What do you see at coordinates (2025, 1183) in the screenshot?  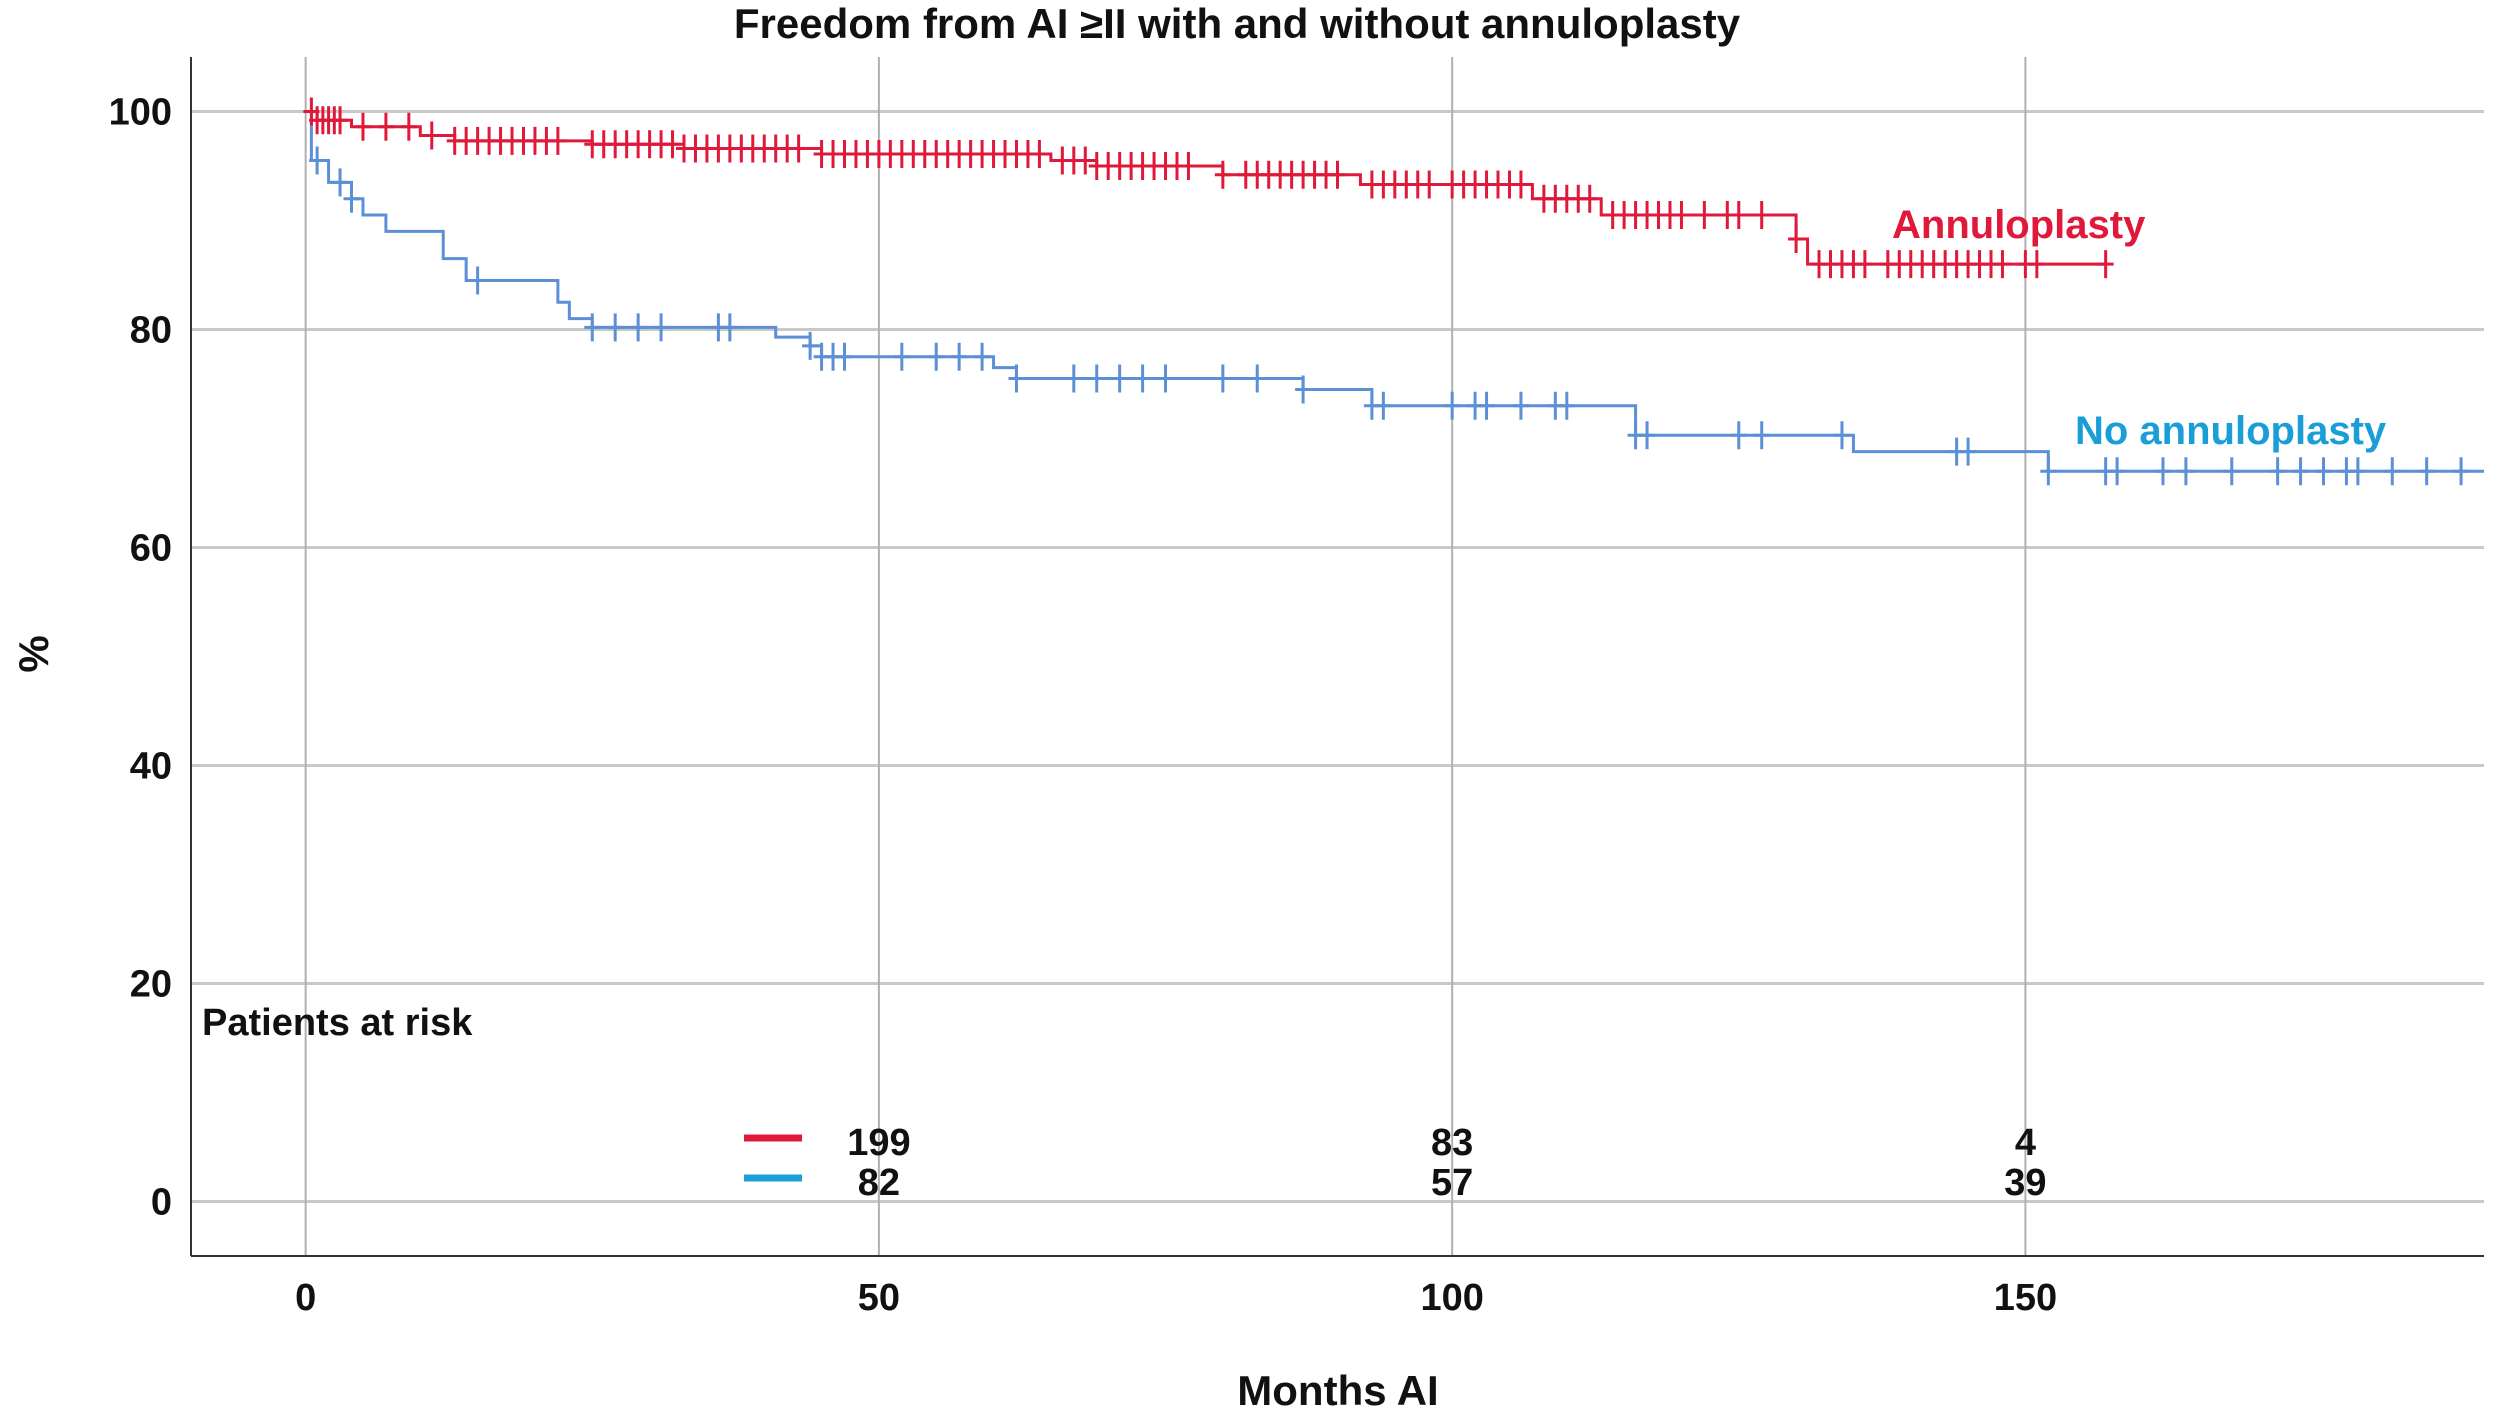 I see `risk-value: 39` at bounding box center [2025, 1183].